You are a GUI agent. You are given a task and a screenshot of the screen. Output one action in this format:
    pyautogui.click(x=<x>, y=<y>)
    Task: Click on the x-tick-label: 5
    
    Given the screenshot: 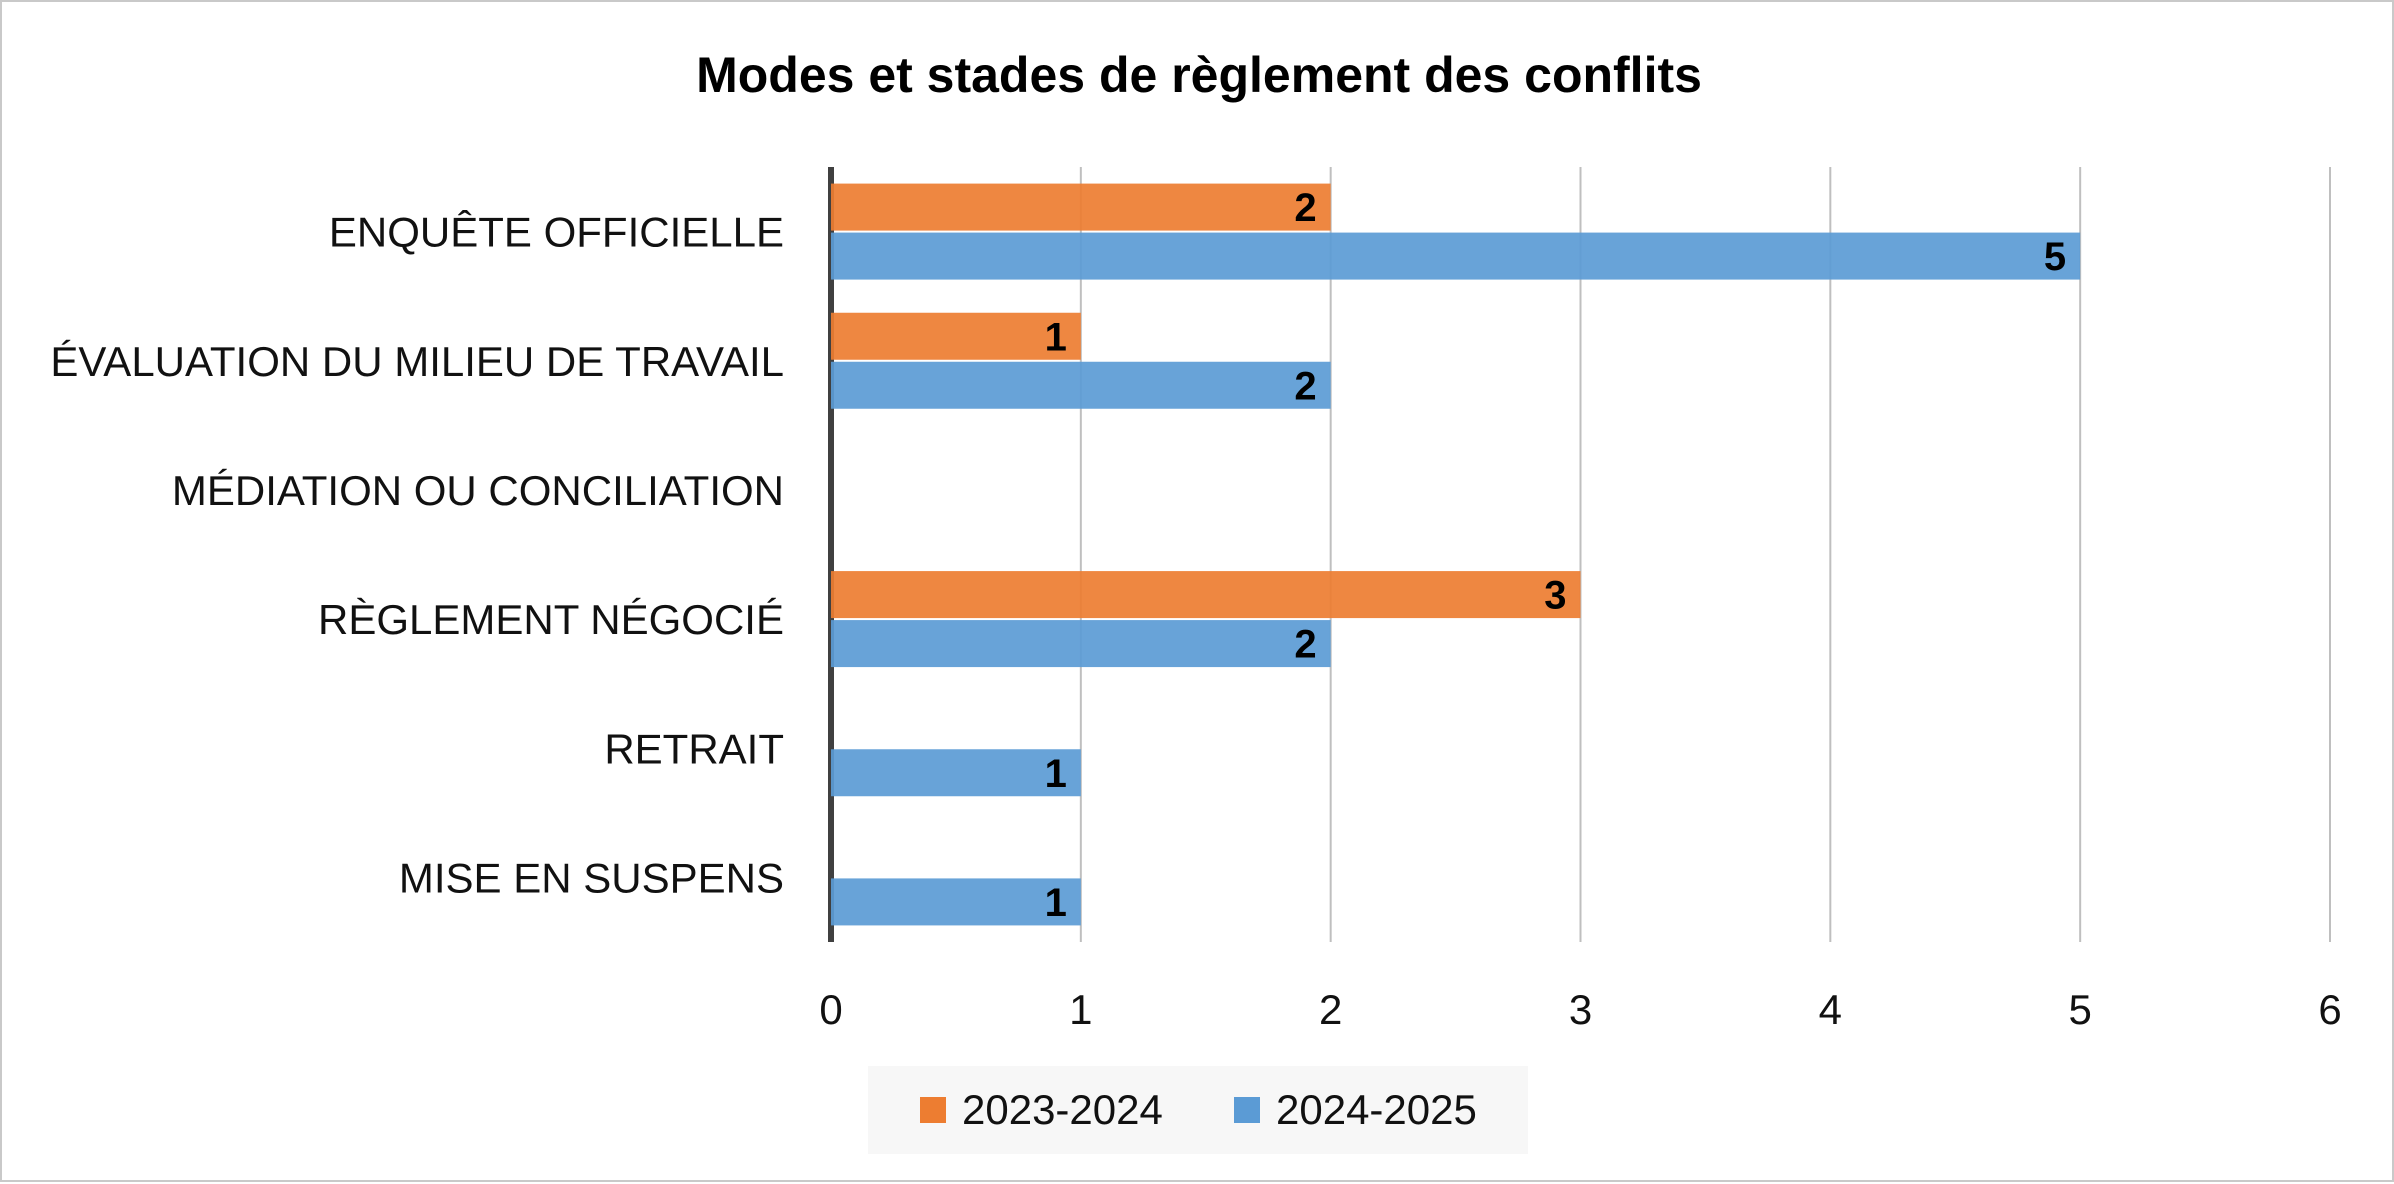 What is the action you would take?
    pyautogui.click(x=2079, y=1009)
    